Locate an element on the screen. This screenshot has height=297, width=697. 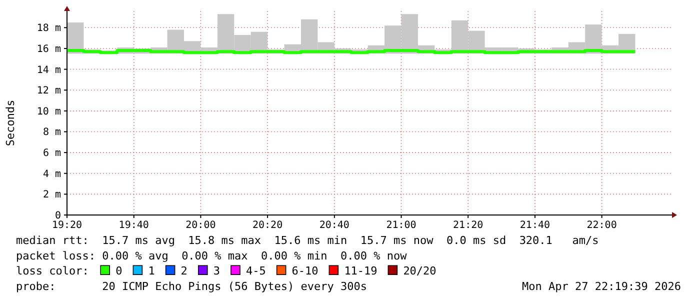
legend-label: 4-5 is located at coordinates (256, 271).